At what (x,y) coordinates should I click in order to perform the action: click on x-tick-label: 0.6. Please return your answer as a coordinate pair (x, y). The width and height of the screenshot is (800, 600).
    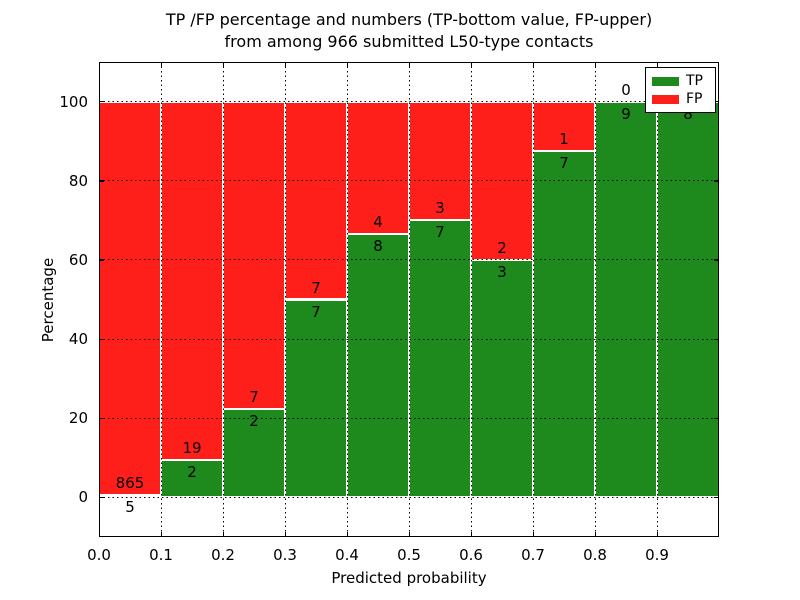
    Looking at the image, I should click on (471, 555).